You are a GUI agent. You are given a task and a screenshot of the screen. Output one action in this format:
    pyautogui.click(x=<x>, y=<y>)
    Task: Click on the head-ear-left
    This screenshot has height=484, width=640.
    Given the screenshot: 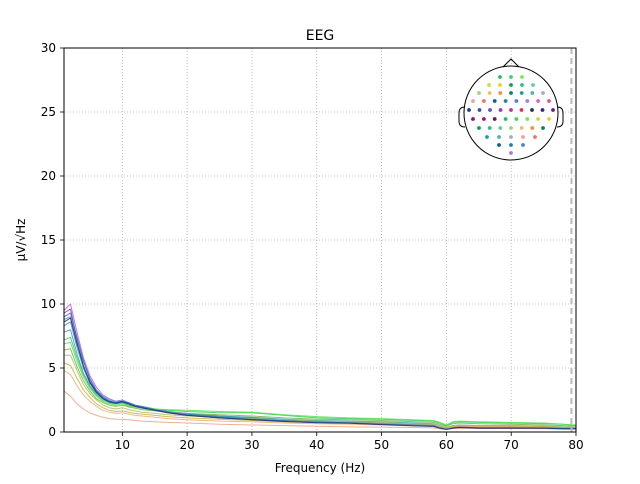 What is the action you would take?
    pyautogui.click(x=462, y=117)
    